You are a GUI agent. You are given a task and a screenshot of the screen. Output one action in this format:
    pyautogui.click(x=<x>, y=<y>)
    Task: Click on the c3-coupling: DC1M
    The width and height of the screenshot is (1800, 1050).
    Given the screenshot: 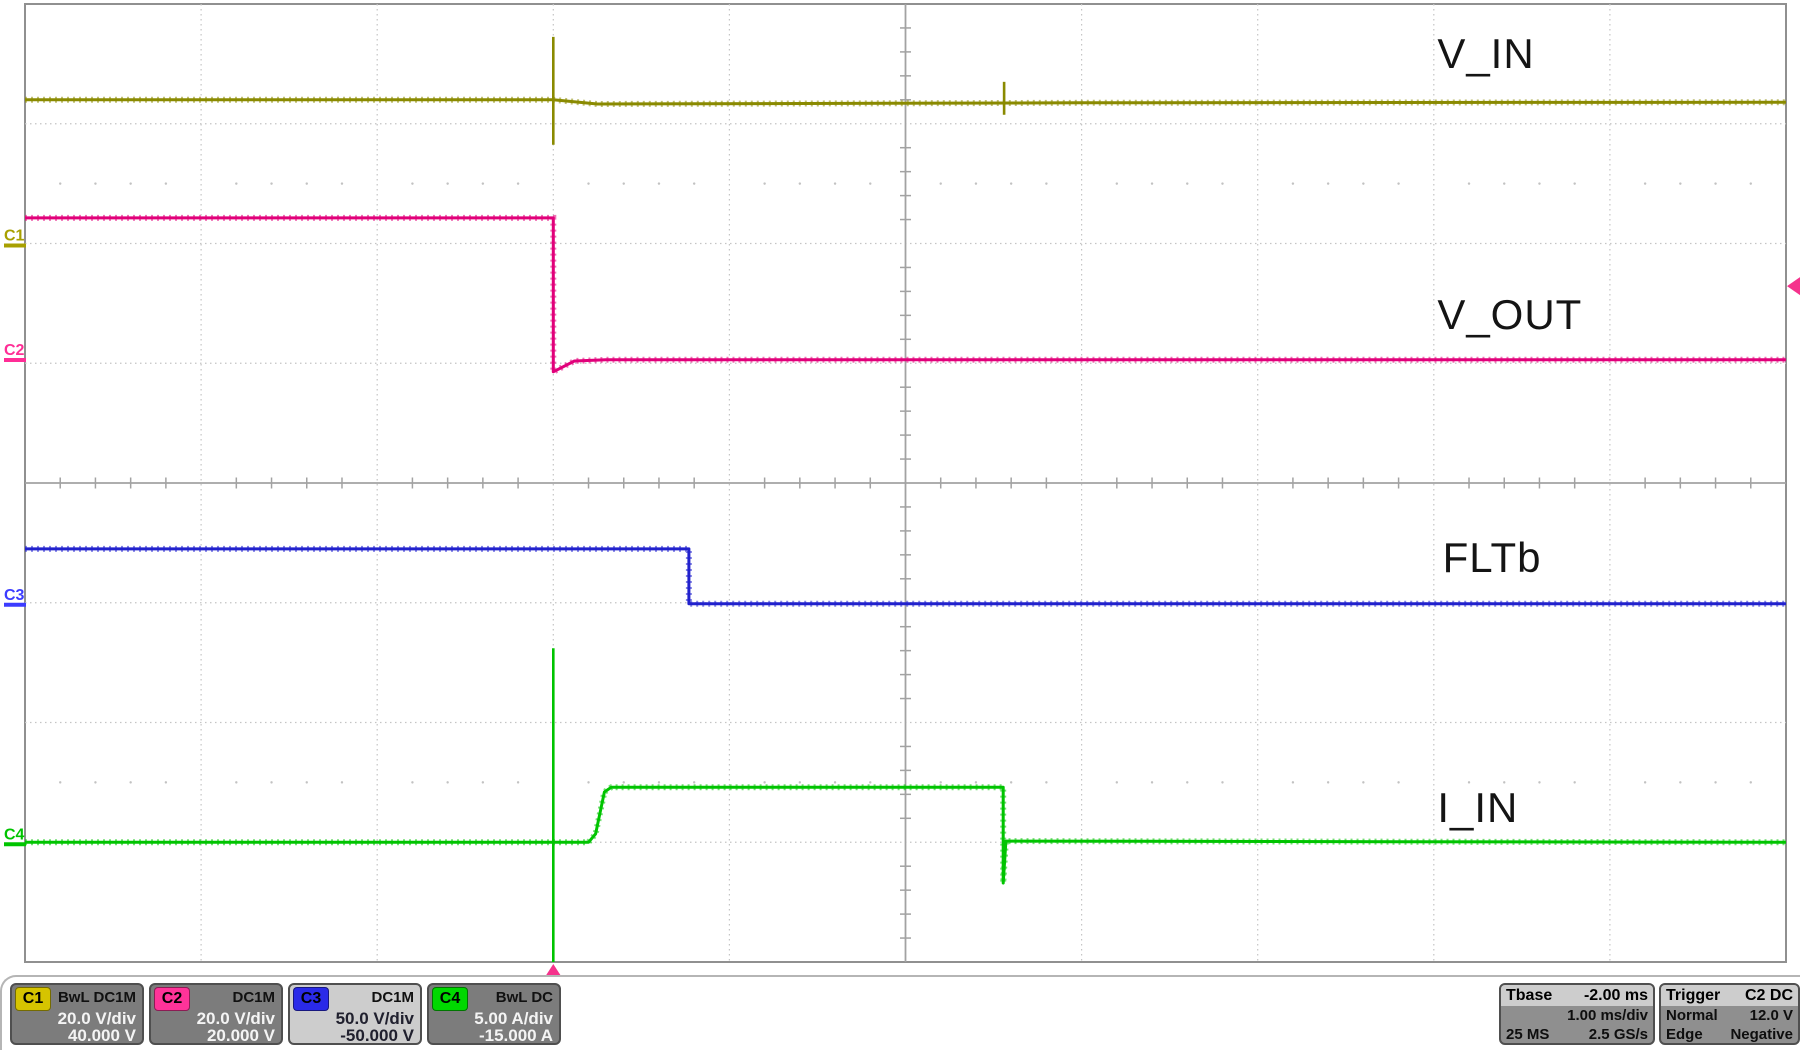 What is the action you would take?
    pyautogui.click(x=392, y=997)
    